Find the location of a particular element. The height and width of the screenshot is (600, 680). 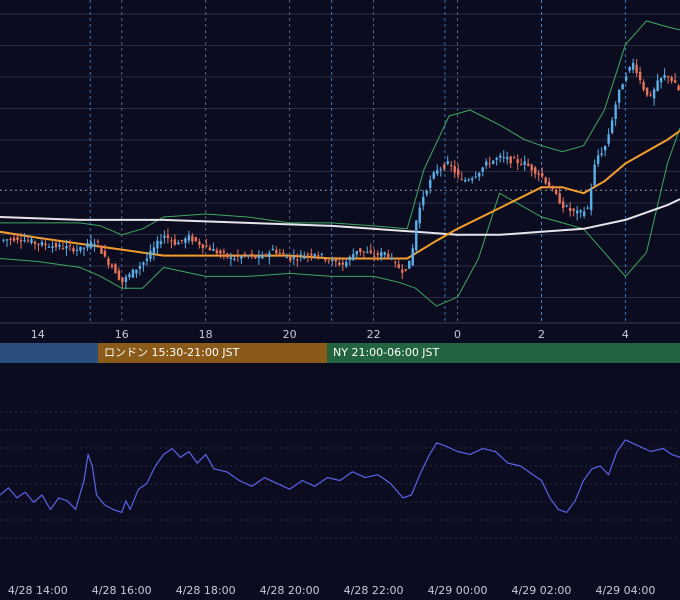

session-label-london: ロンドン 15:30-21:00 JST is located at coordinates (172, 352).